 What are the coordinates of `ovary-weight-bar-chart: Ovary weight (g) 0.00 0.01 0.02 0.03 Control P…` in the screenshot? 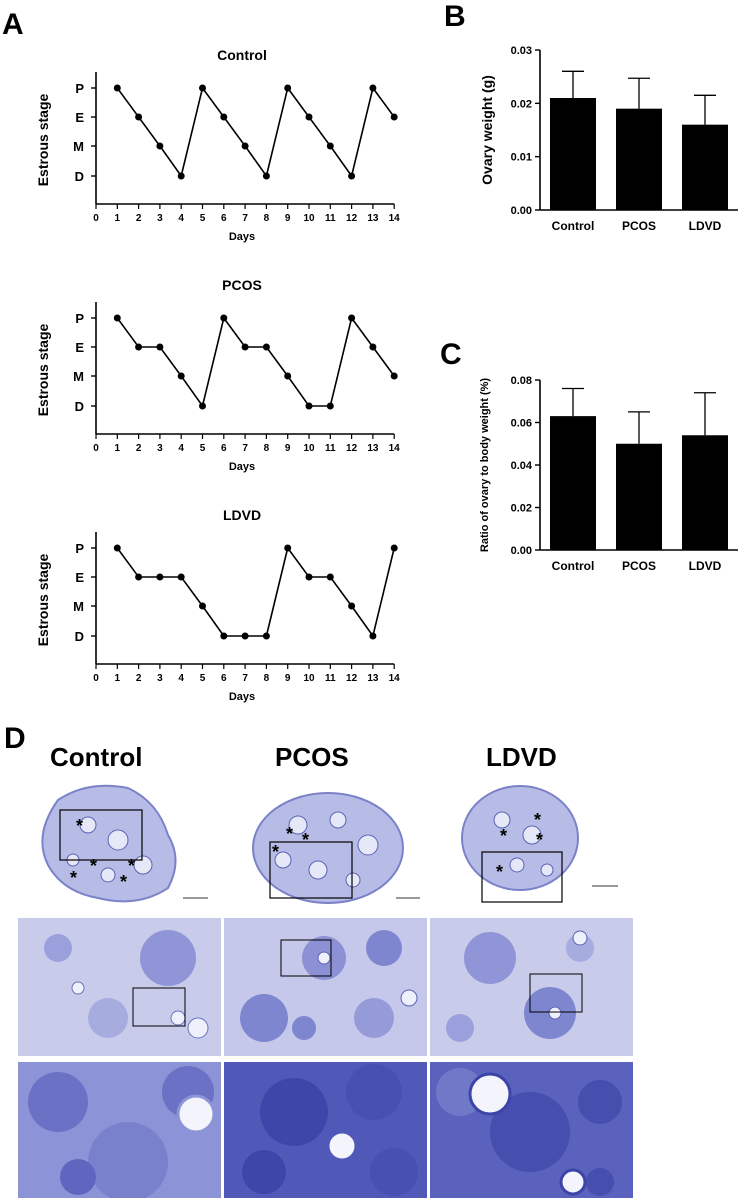 It's located at (608, 139).